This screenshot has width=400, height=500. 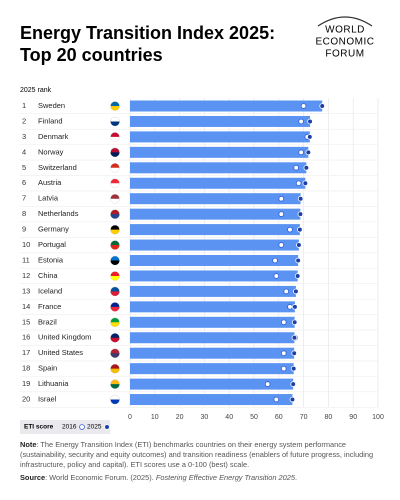 I want to click on x-tick-label: 80, so click(x=329, y=417).